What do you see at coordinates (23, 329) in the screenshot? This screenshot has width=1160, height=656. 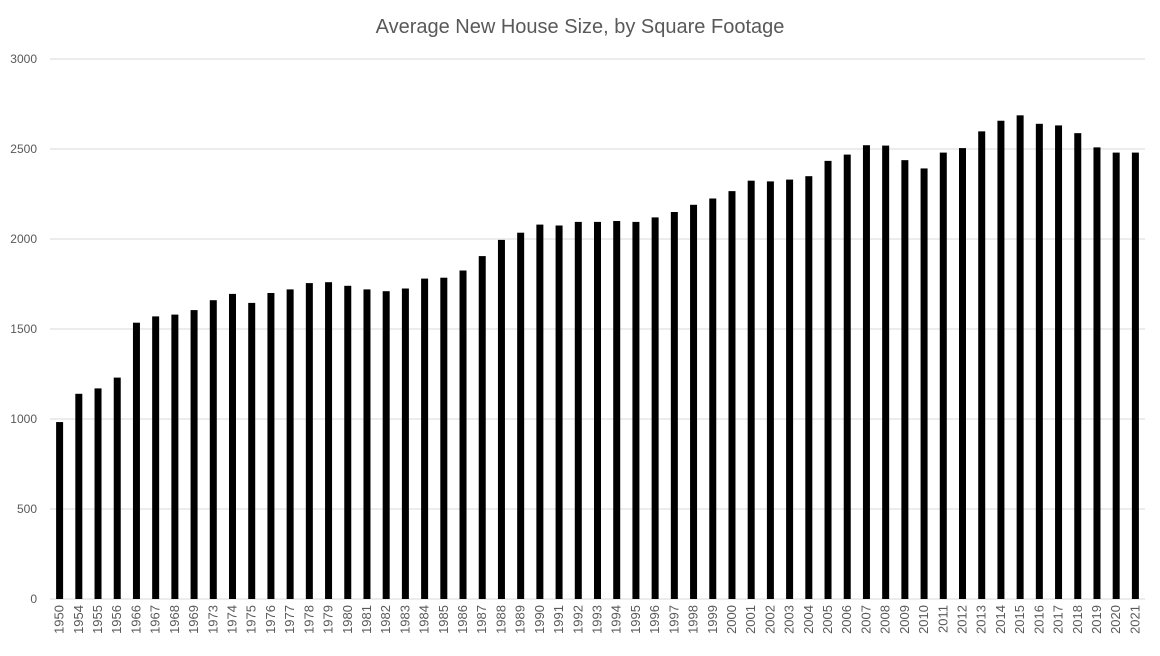 I see `y-tick-label: 1500` at bounding box center [23, 329].